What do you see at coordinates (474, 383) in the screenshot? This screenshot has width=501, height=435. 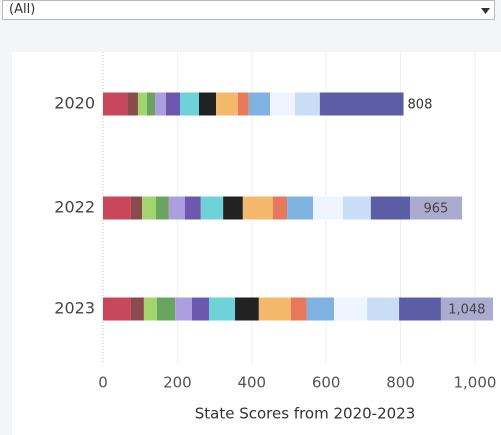 I see `x-tick-label: 1,000` at bounding box center [474, 383].